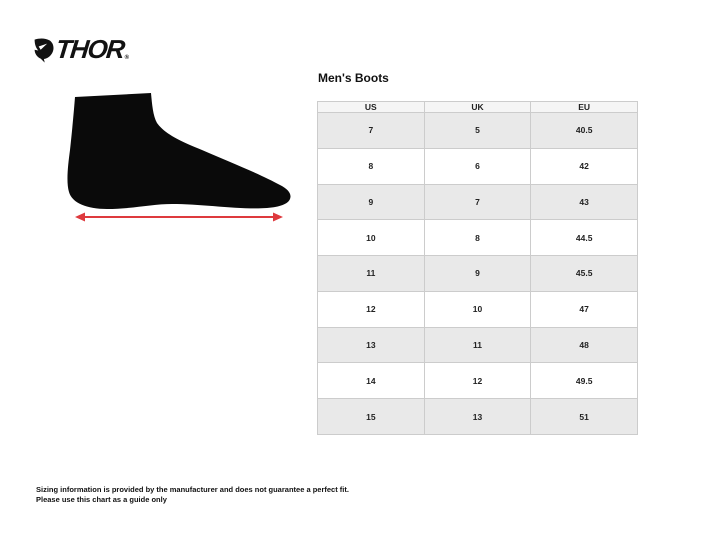 This screenshot has width=720, height=540. I want to click on table-row: 7 5 40.5, so click(477, 130).